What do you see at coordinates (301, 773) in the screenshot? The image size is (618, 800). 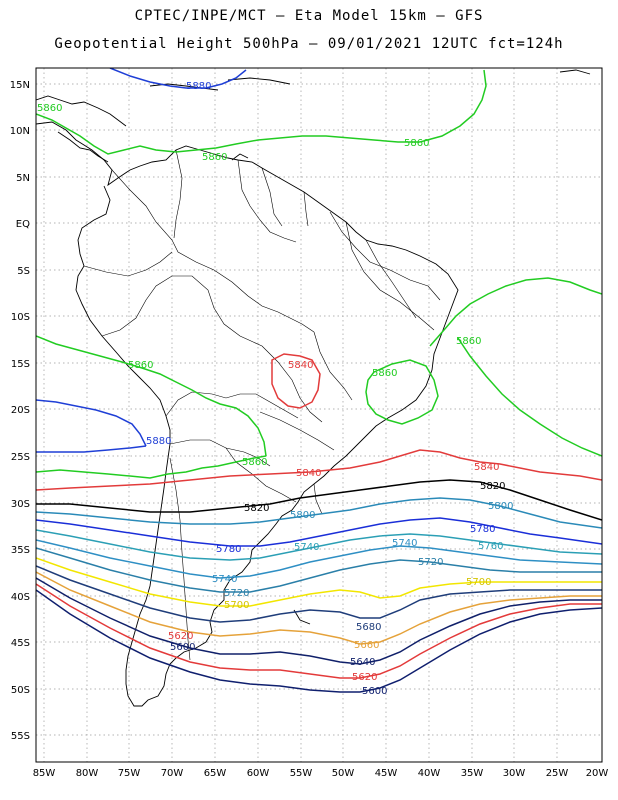 I see `lon-label: 55W` at bounding box center [301, 773].